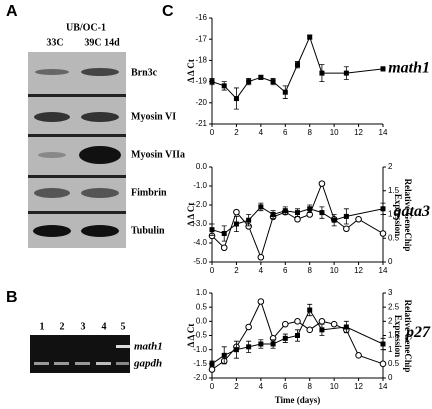 The image size is (432, 409). What do you see at coordinates (12, 297) in the screenshot?
I see `panel-label: B` at bounding box center [12, 297].